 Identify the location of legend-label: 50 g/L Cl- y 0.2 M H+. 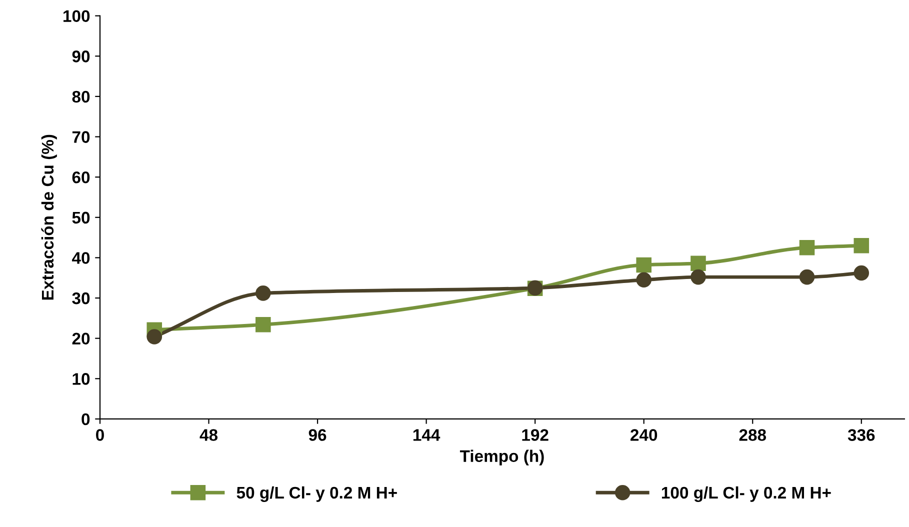
(316, 494).